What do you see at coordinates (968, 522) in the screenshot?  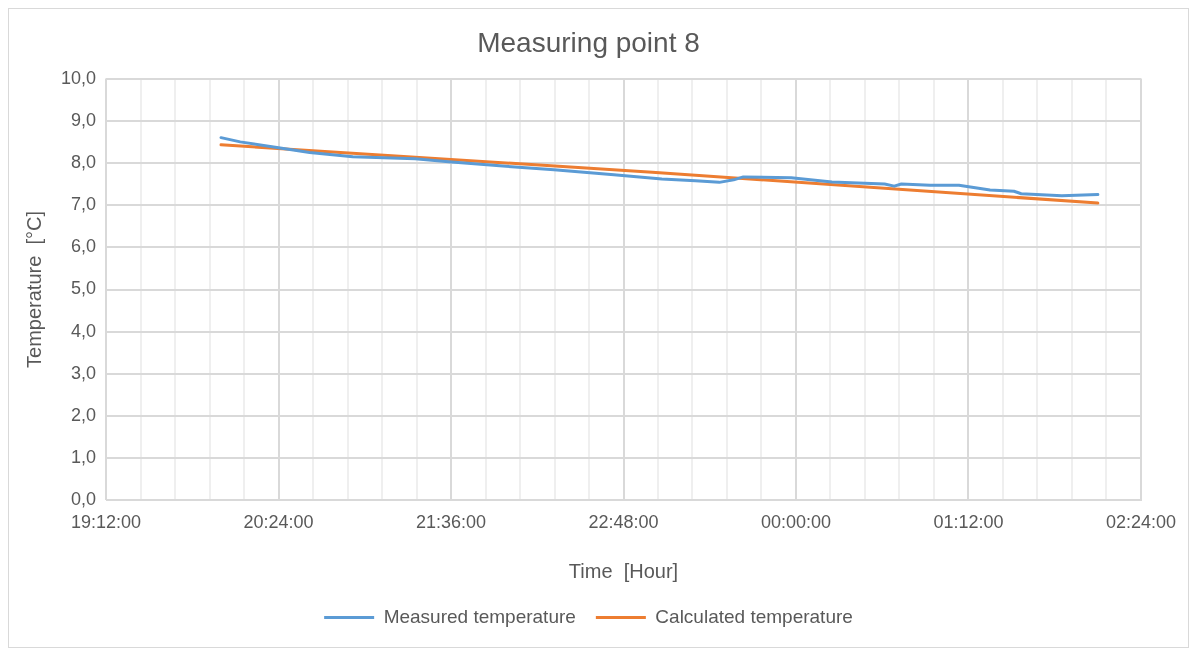 I see `x-tick-label: 01:12:00` at bounding box center [968, 522].